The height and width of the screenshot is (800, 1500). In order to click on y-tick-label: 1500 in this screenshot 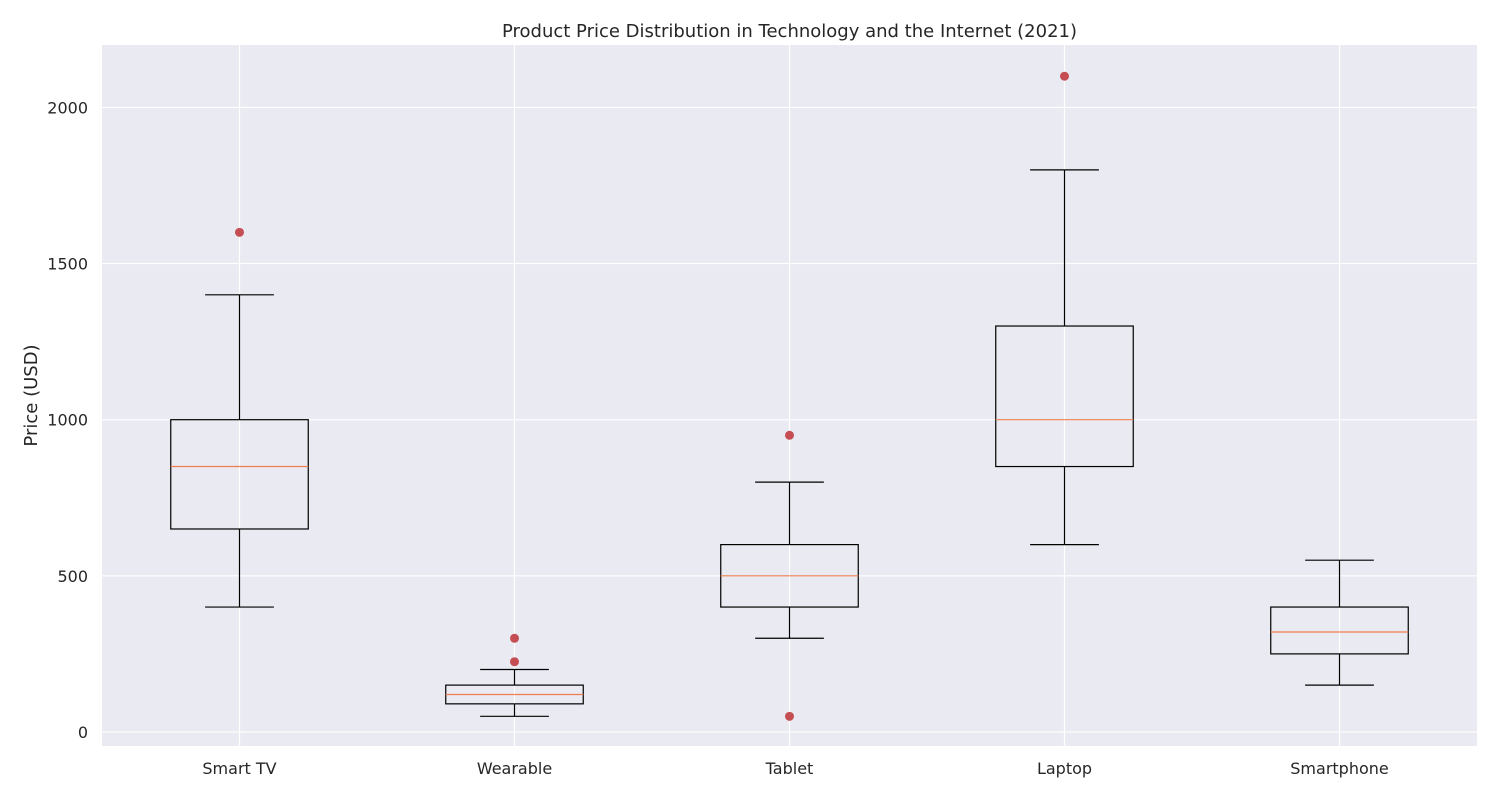, I will do `click(67, 264)`.